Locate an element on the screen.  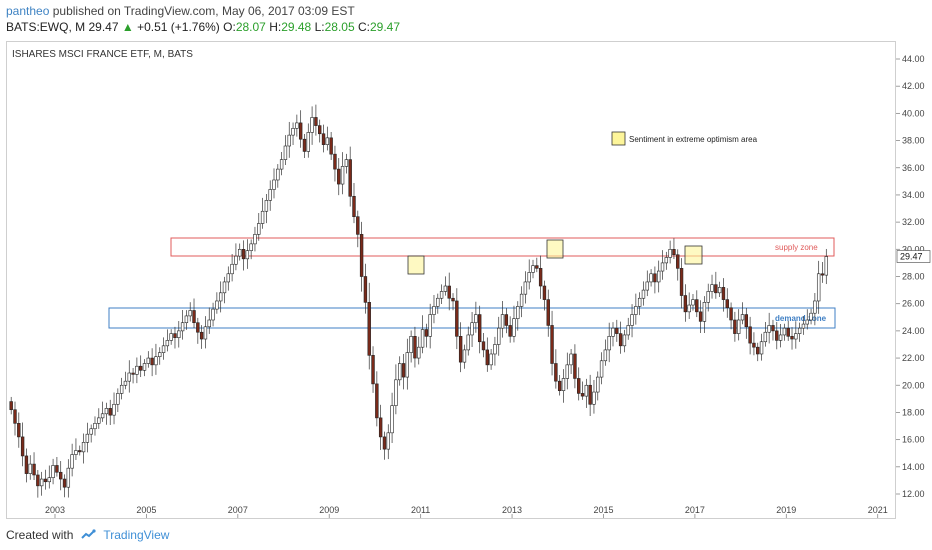
chart-title: ISHARES MSCI FRANCE ETF, M, BATS is located at coordinates (102, 54).